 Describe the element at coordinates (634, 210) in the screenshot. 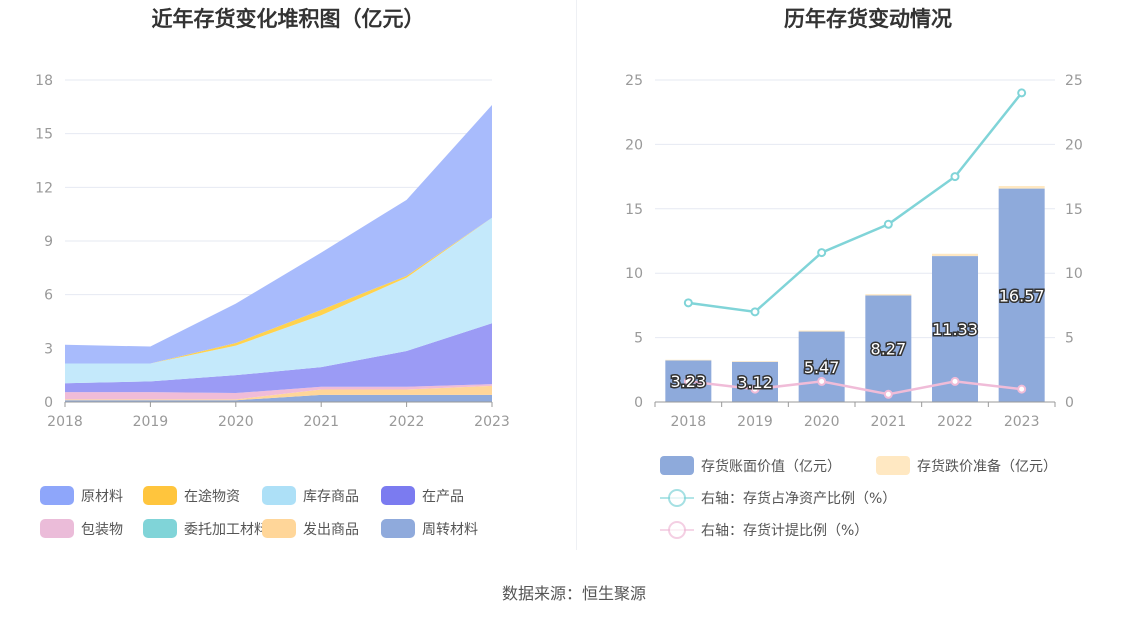

I see `right-y-tick-label: 15` at that location.